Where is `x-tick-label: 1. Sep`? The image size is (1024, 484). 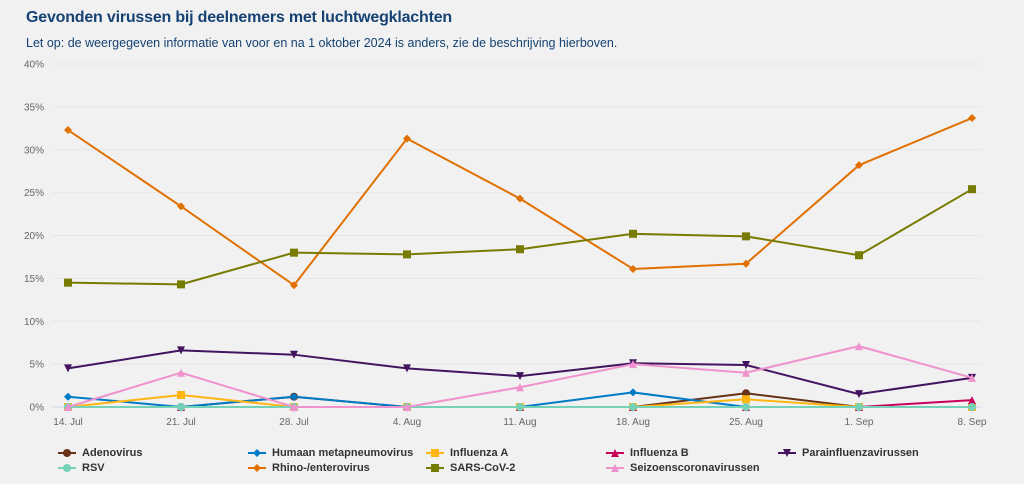 x-tick-label: 1. Sep is located at coordinates (859, 422).